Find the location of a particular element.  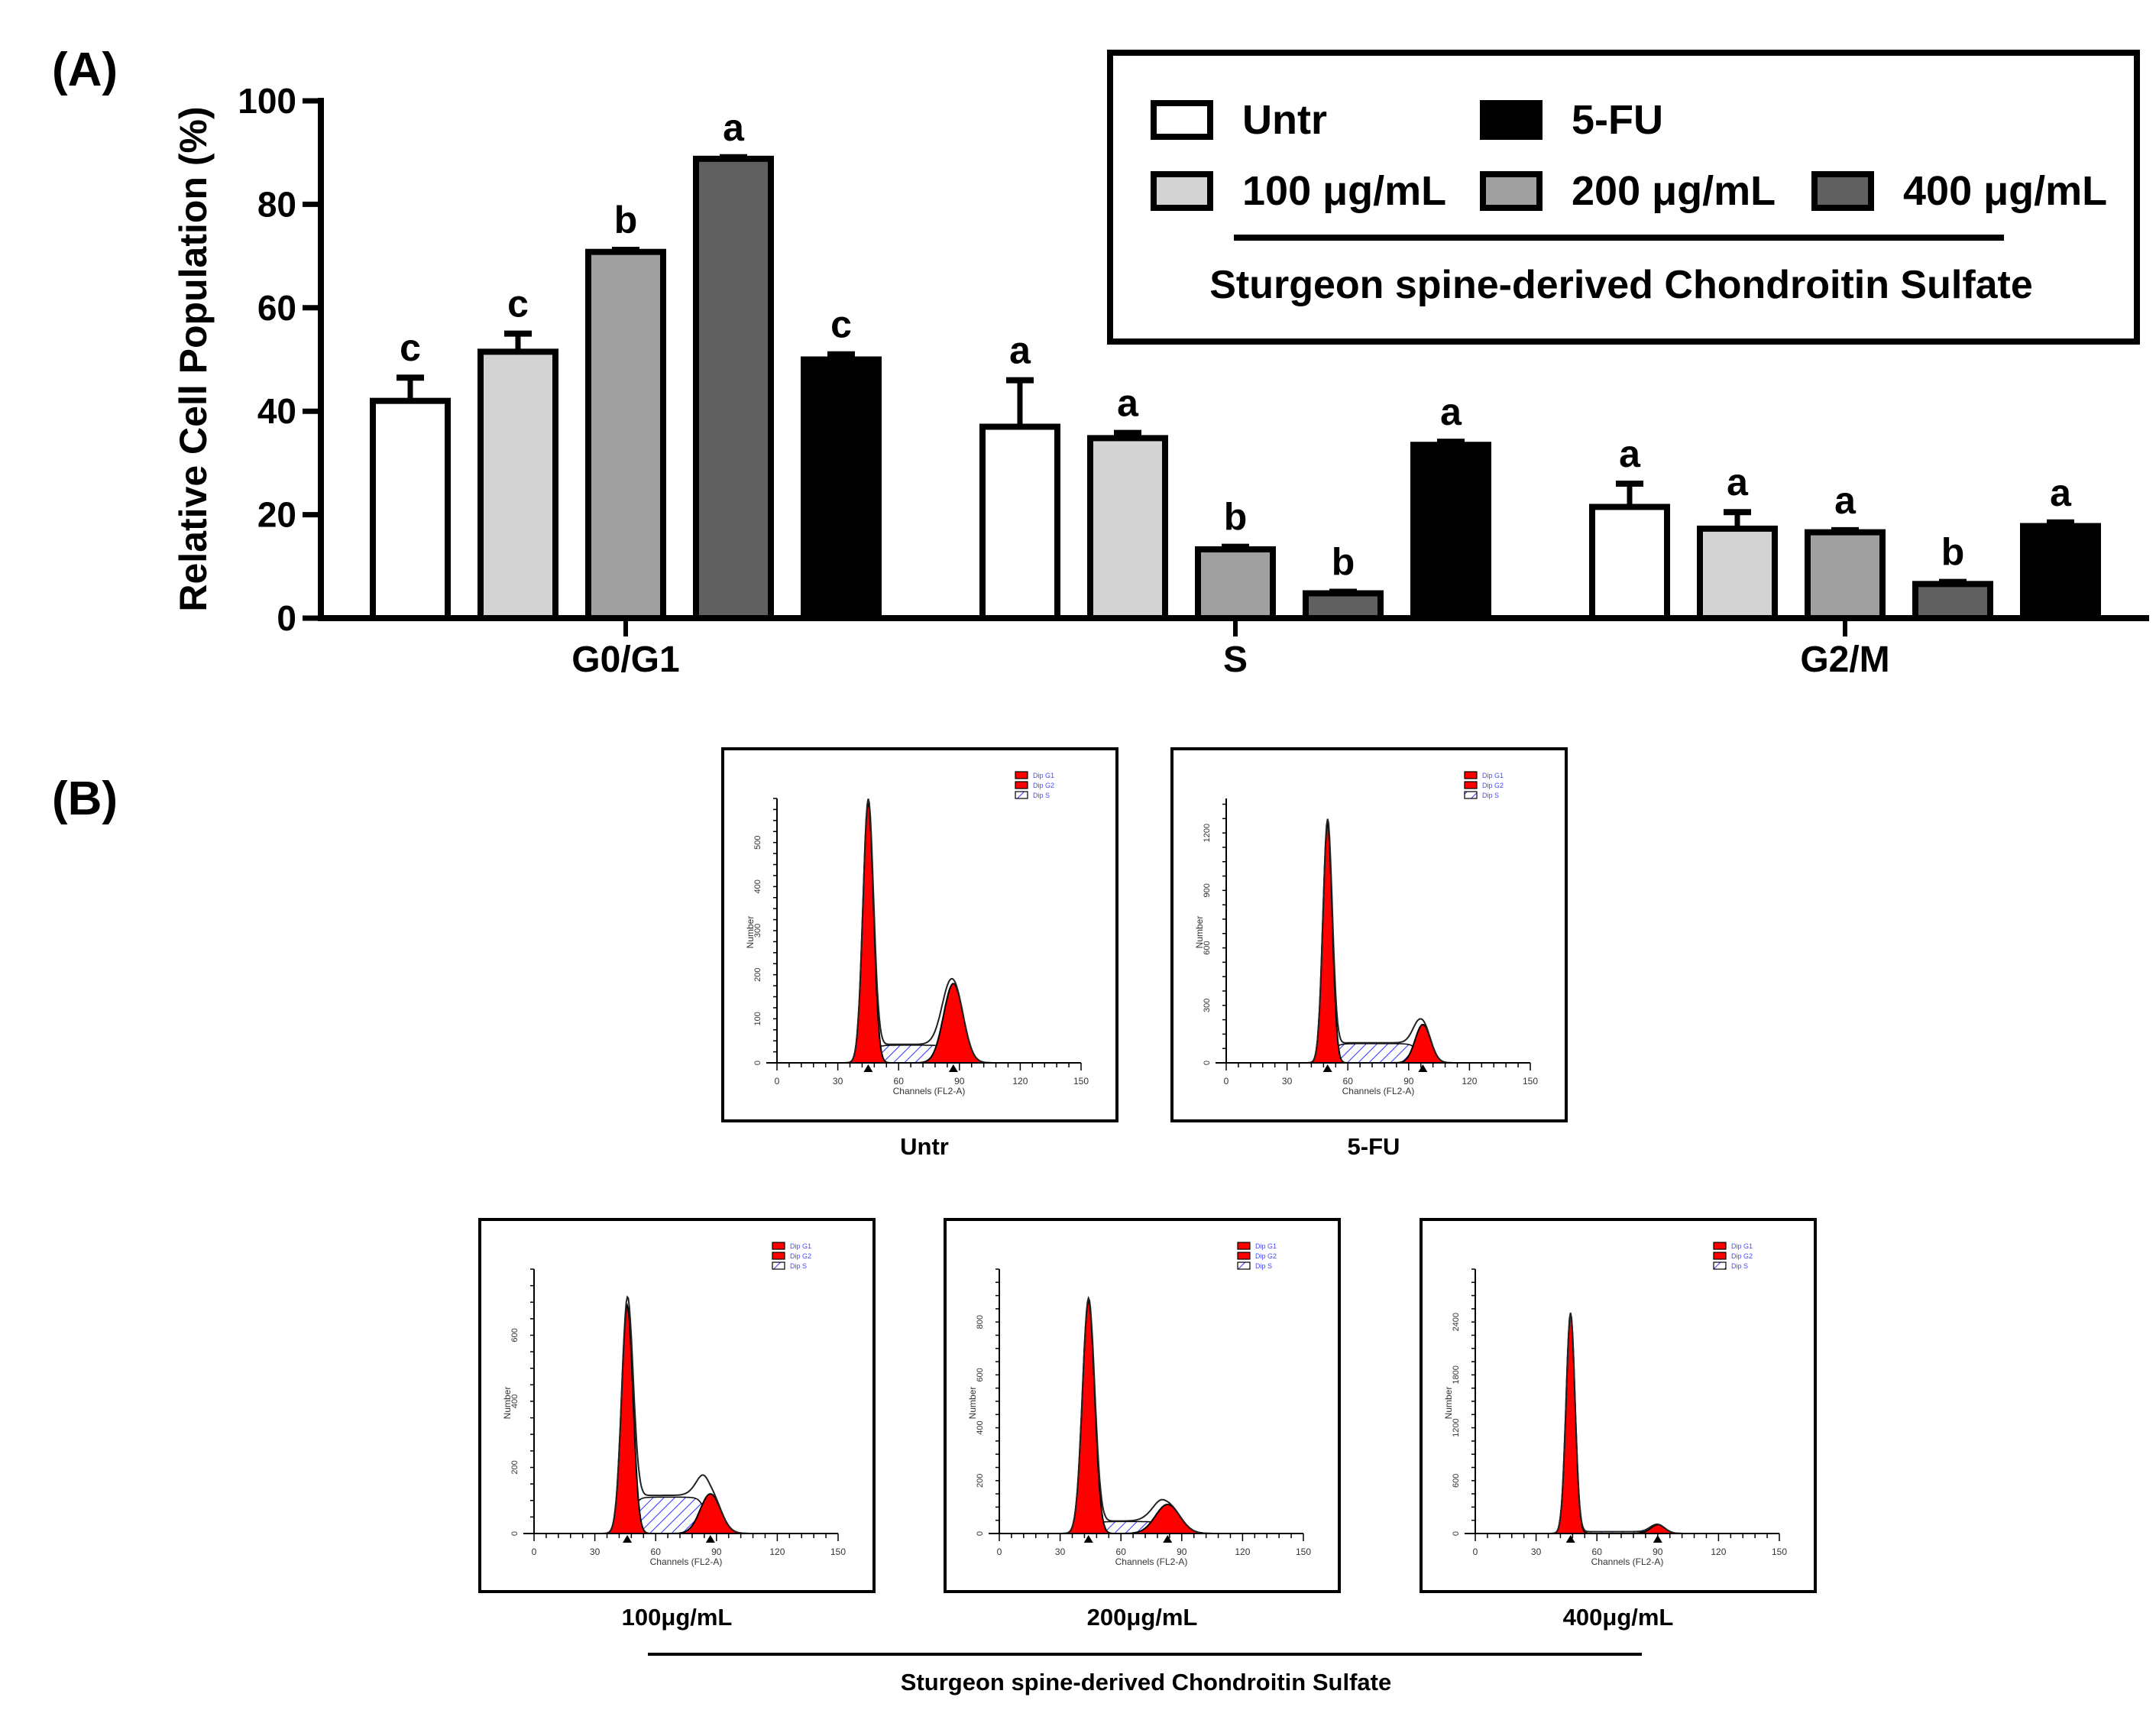

y-tick-label: 60 is located at coordinates (276, 308).